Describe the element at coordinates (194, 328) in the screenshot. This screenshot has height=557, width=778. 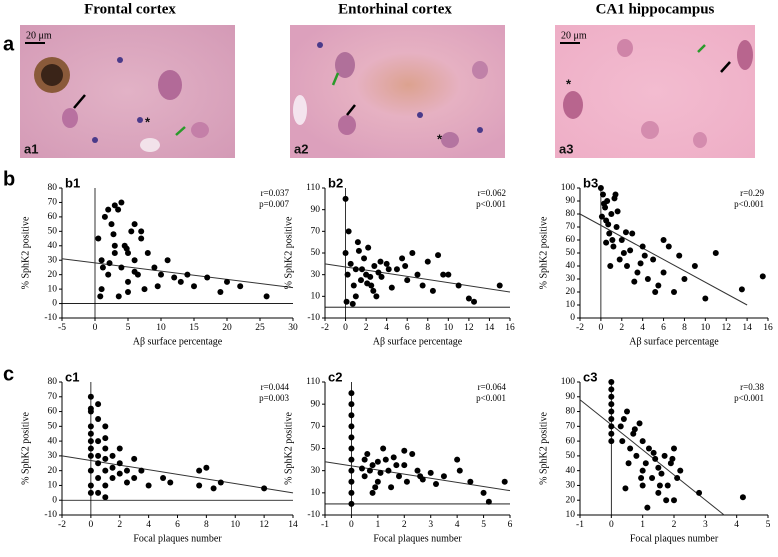
I see `x-tick-label: 15` at that location.